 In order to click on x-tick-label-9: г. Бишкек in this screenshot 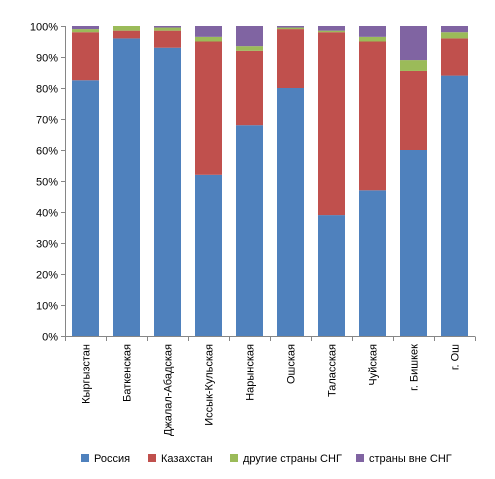, I will do `click(415, 367)`.